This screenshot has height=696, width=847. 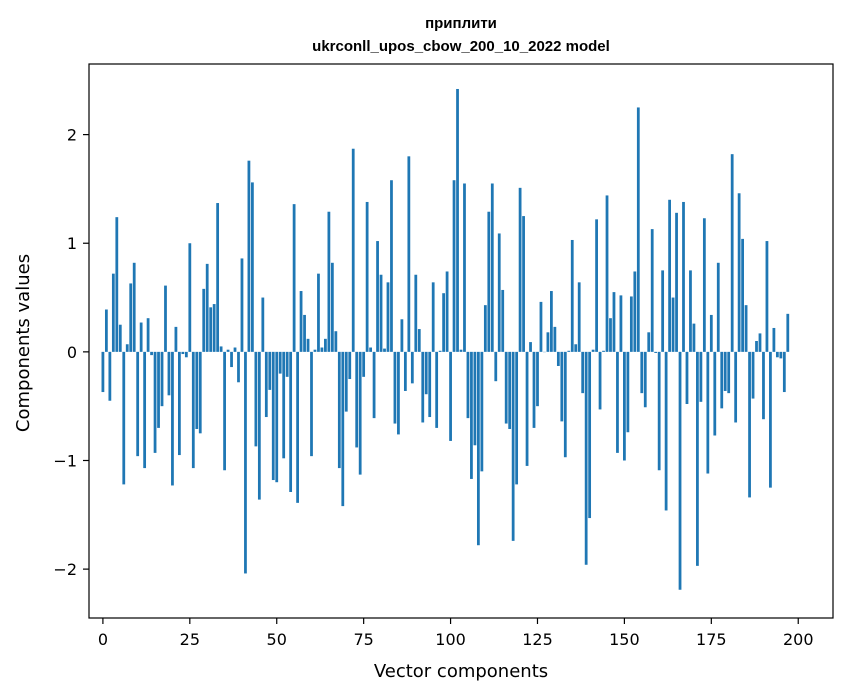 What do you see at coordinates (461, 46) in the screenshot?
I see `chart-subtitle: ukrconll_upos_cbow_200_10_2022 model` at bounding box center [461, 46].